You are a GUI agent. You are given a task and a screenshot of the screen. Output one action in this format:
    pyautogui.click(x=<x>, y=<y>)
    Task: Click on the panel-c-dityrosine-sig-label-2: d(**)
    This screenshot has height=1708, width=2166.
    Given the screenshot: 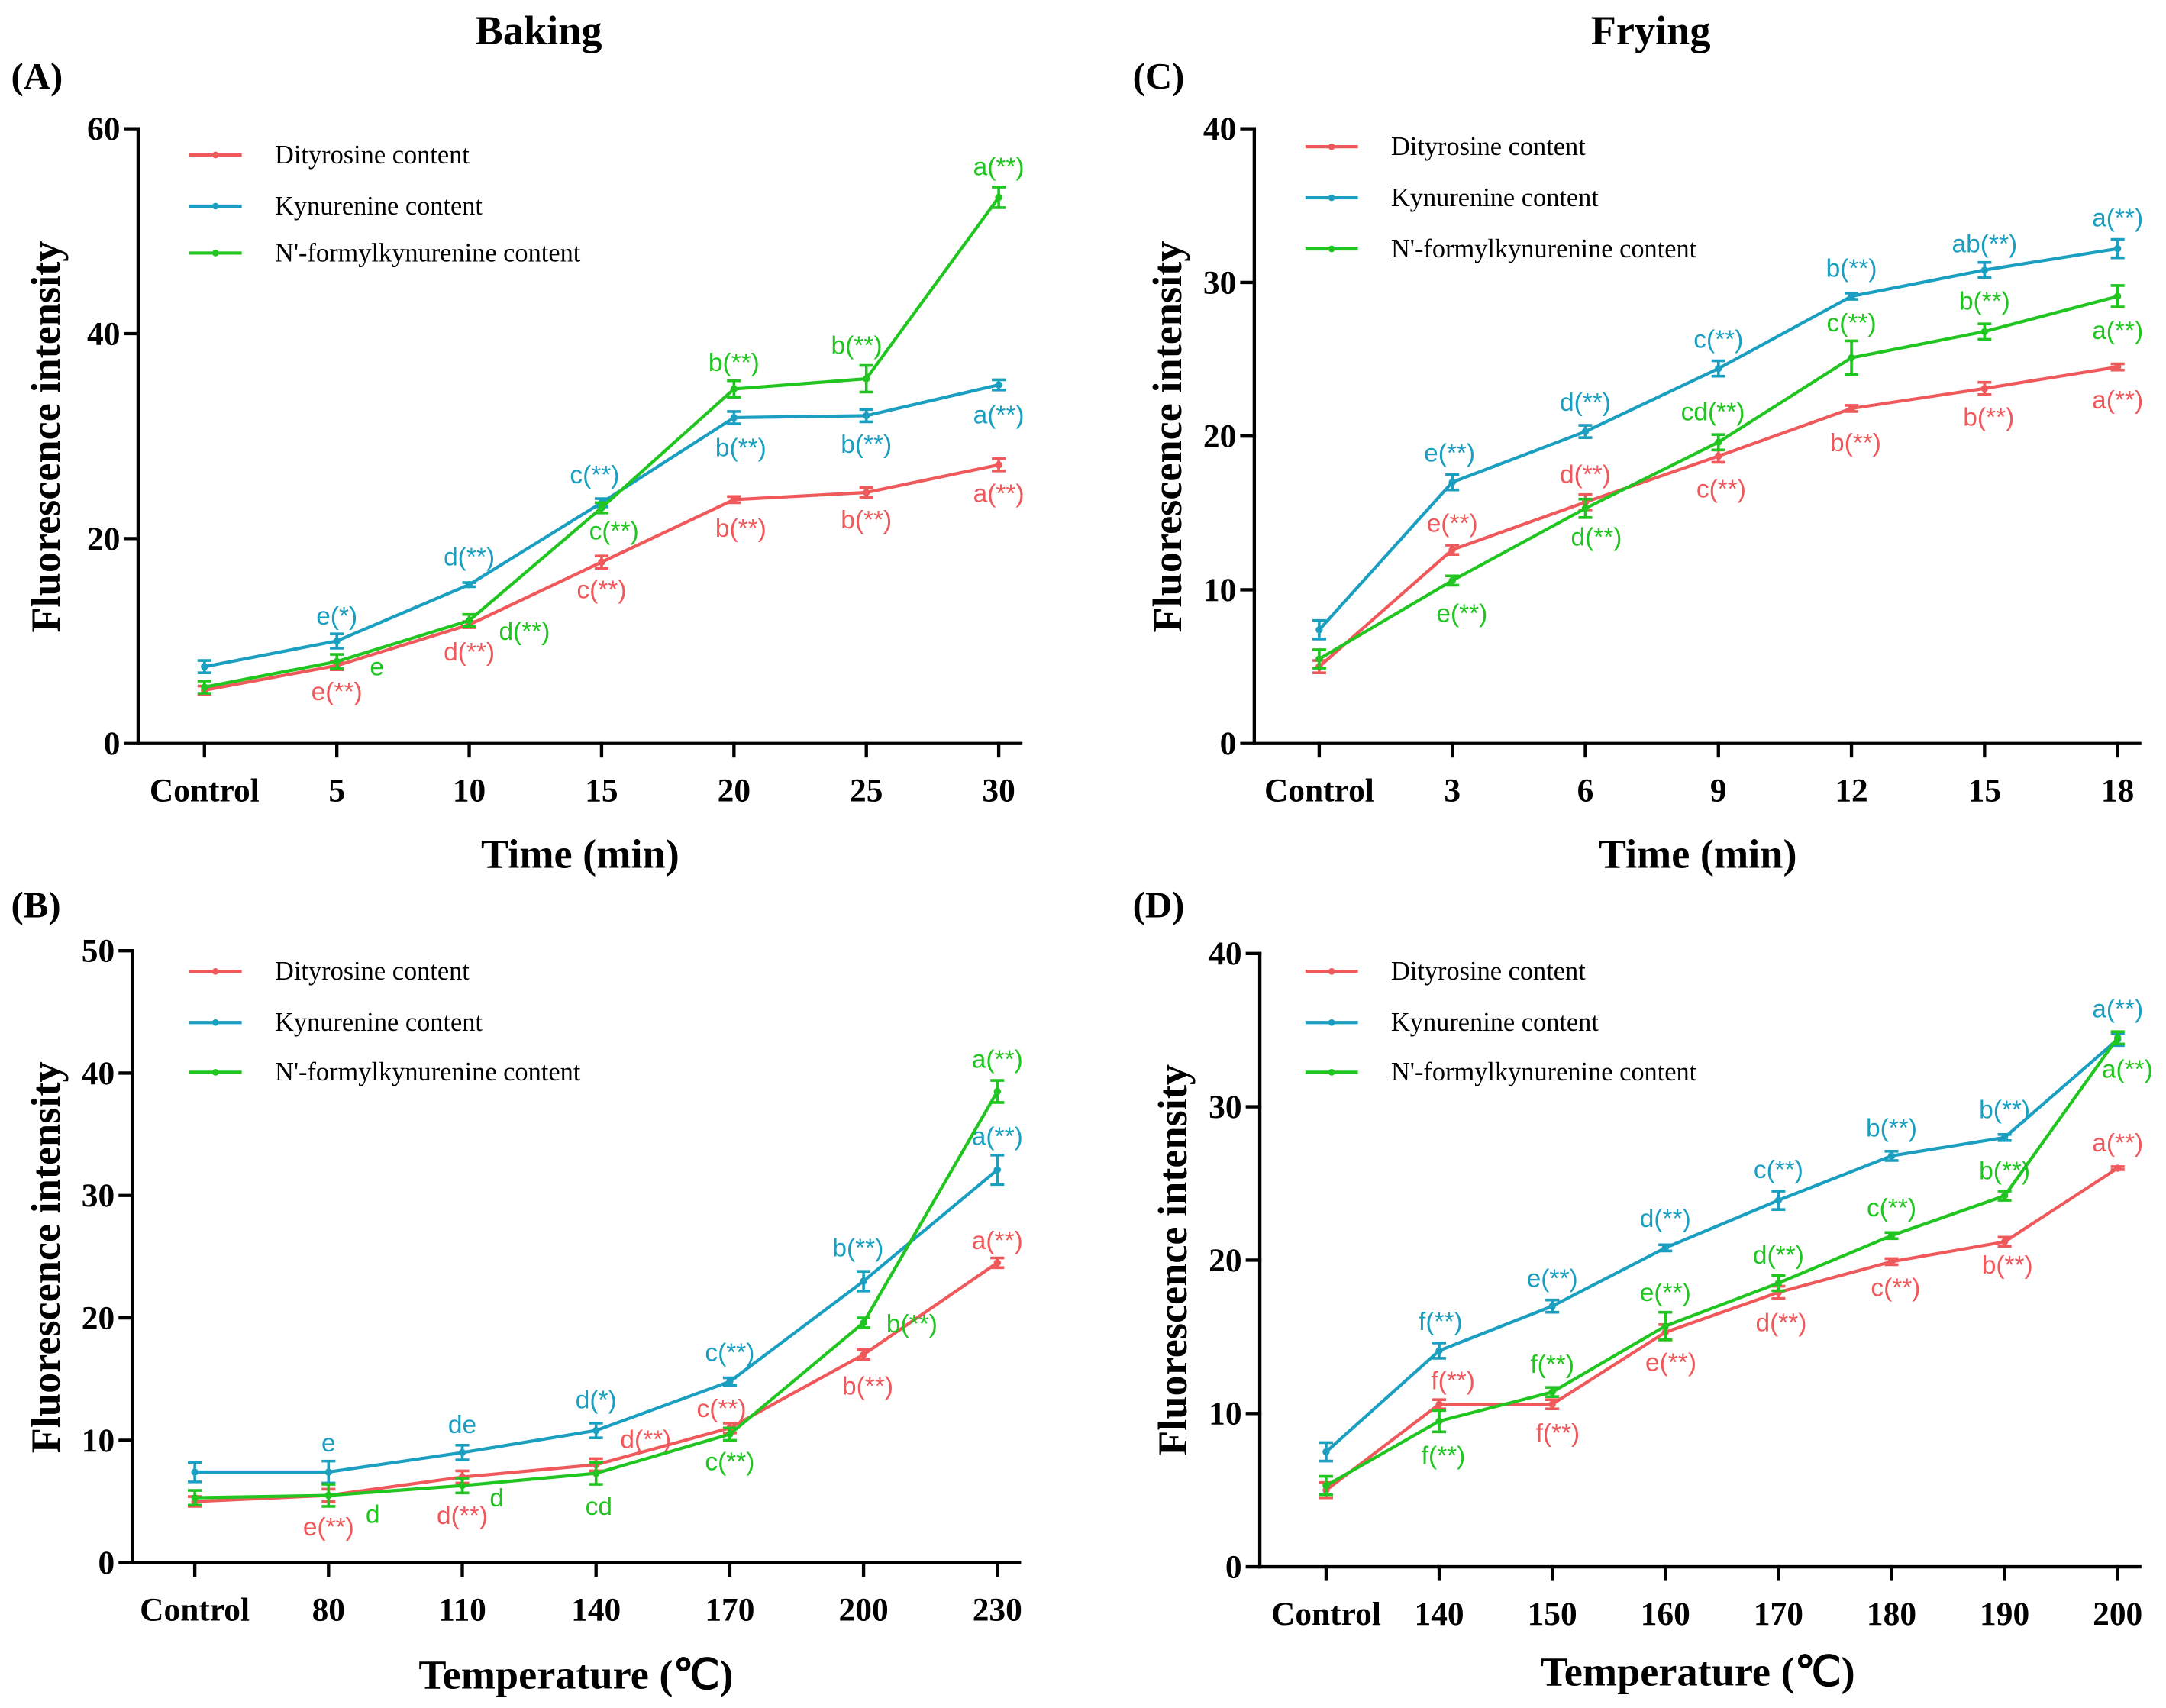 What is the action you would take?
    pyautogui.click(x=1585, y=474)
    